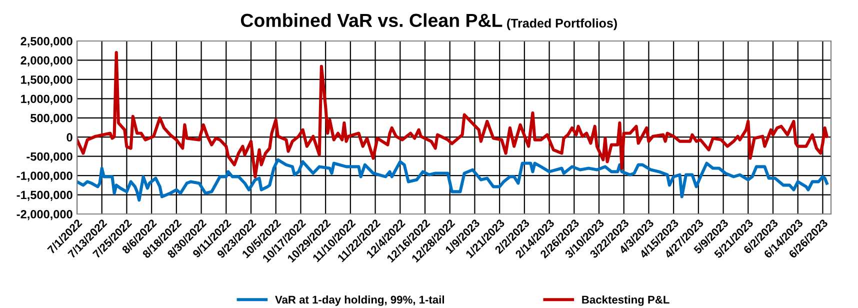  Describe the element at coordinates (626, 300) in the screenshot. I see `legend-label: Backtesting P&L` at that location.